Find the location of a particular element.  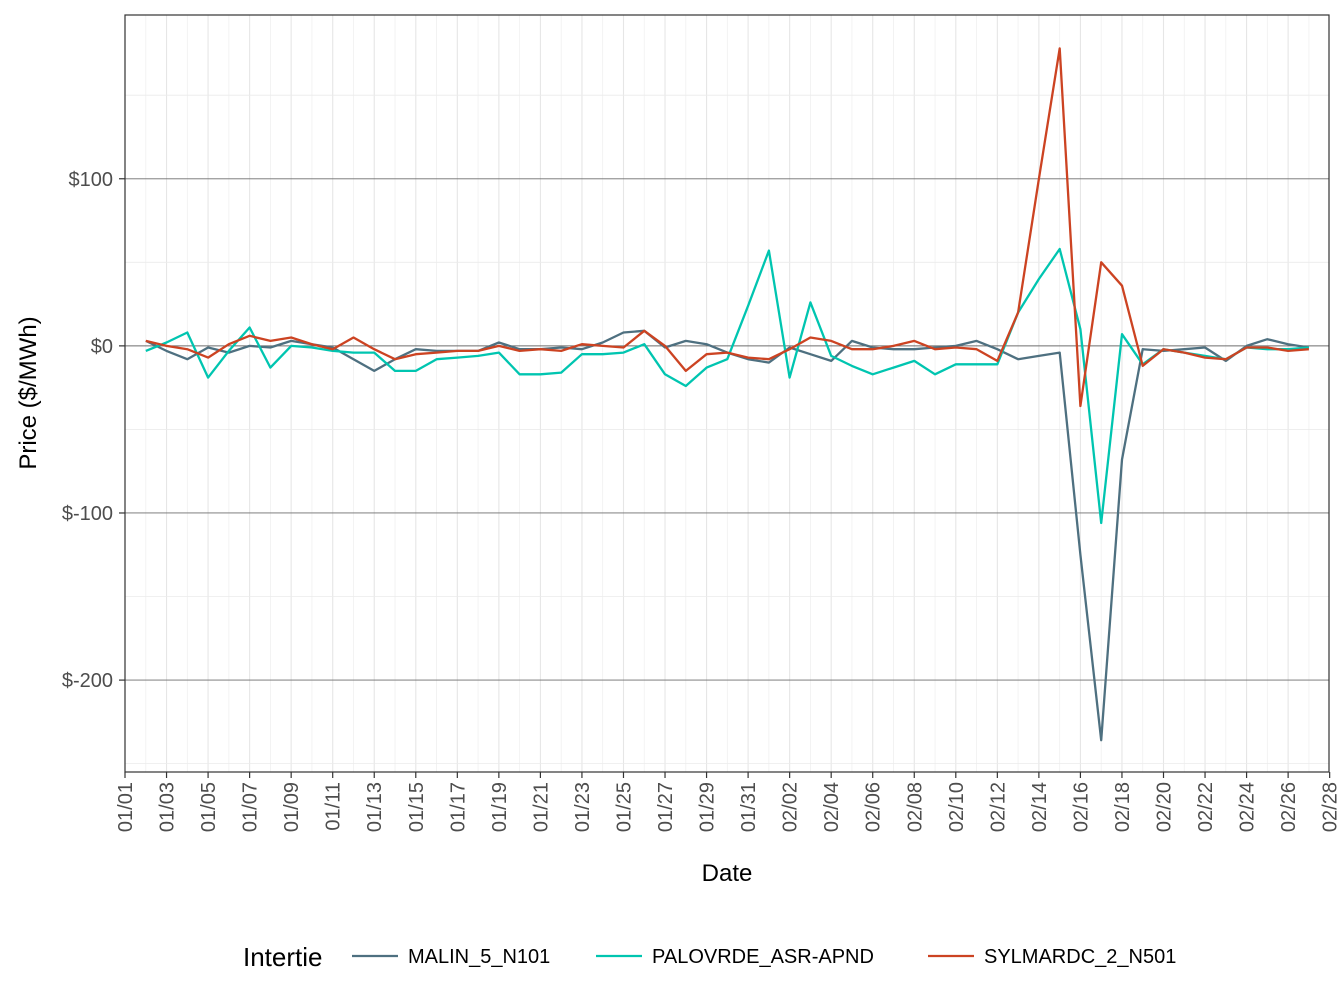

x-tick-label: 02/28 is located at coordinates (1331, 807).